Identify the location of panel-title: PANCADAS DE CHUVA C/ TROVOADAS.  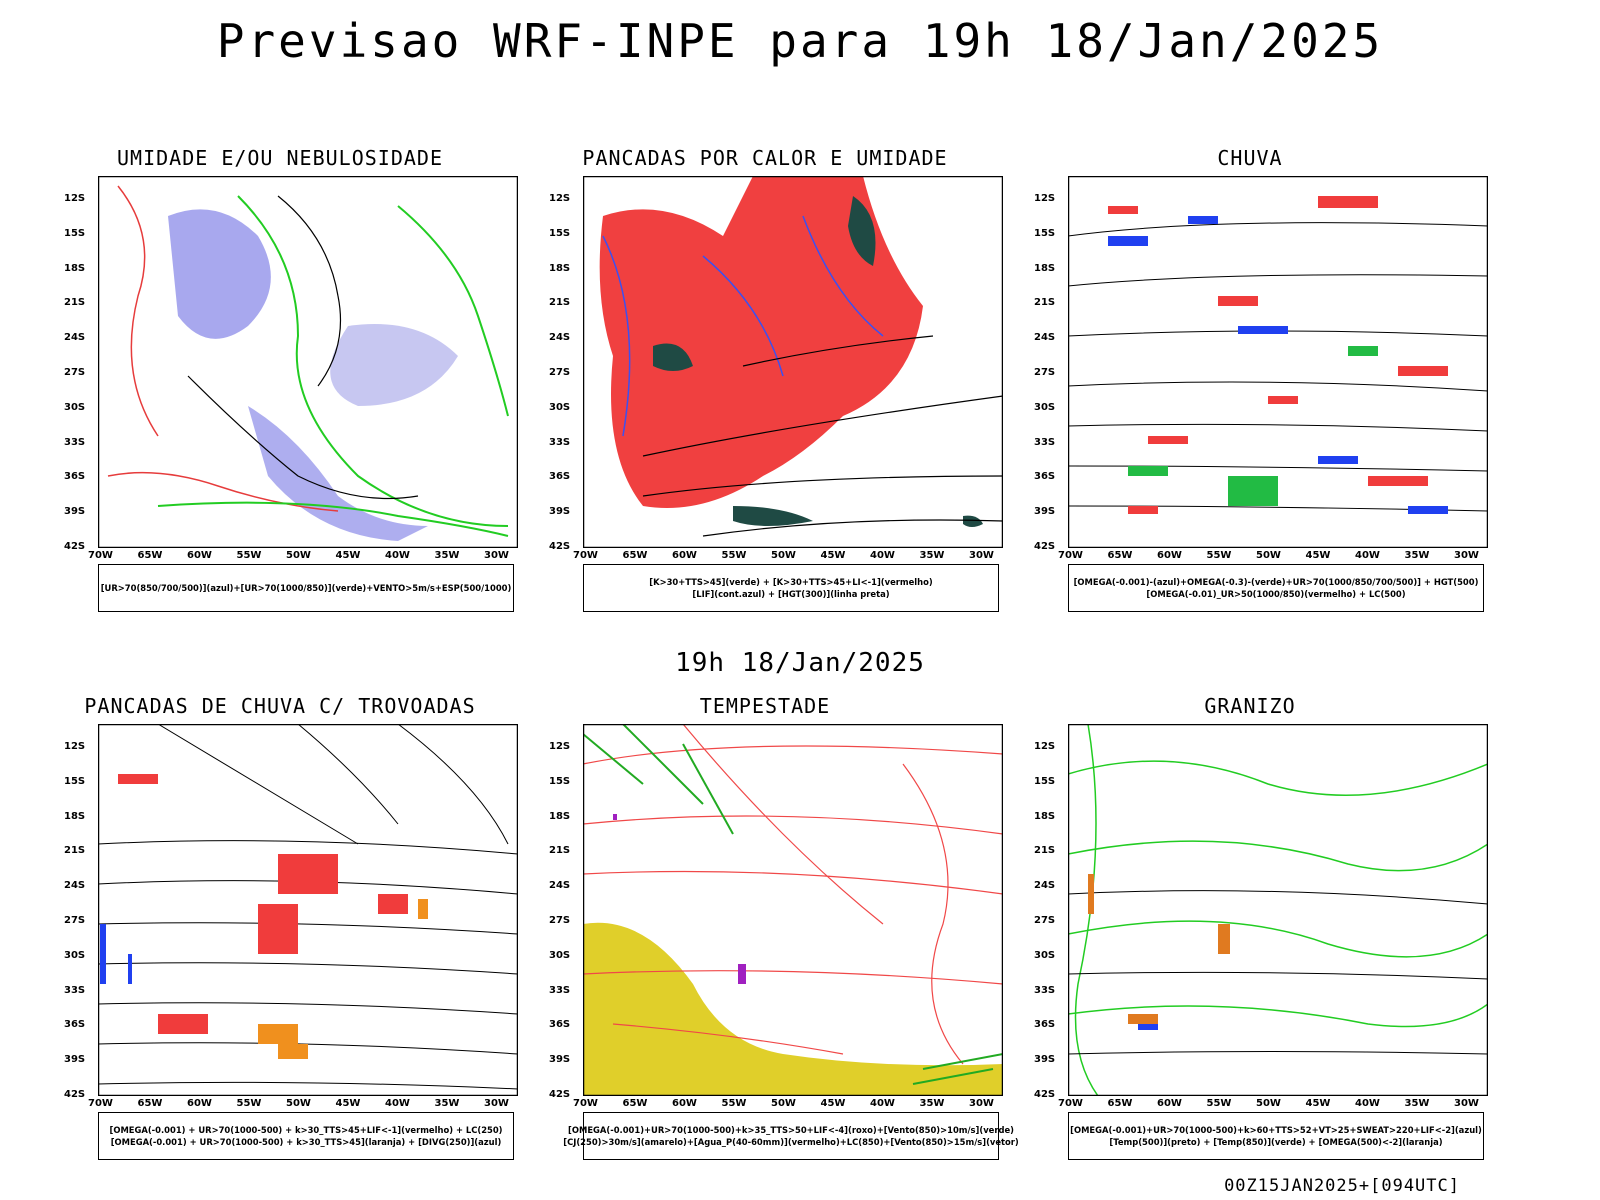
(280, 706).